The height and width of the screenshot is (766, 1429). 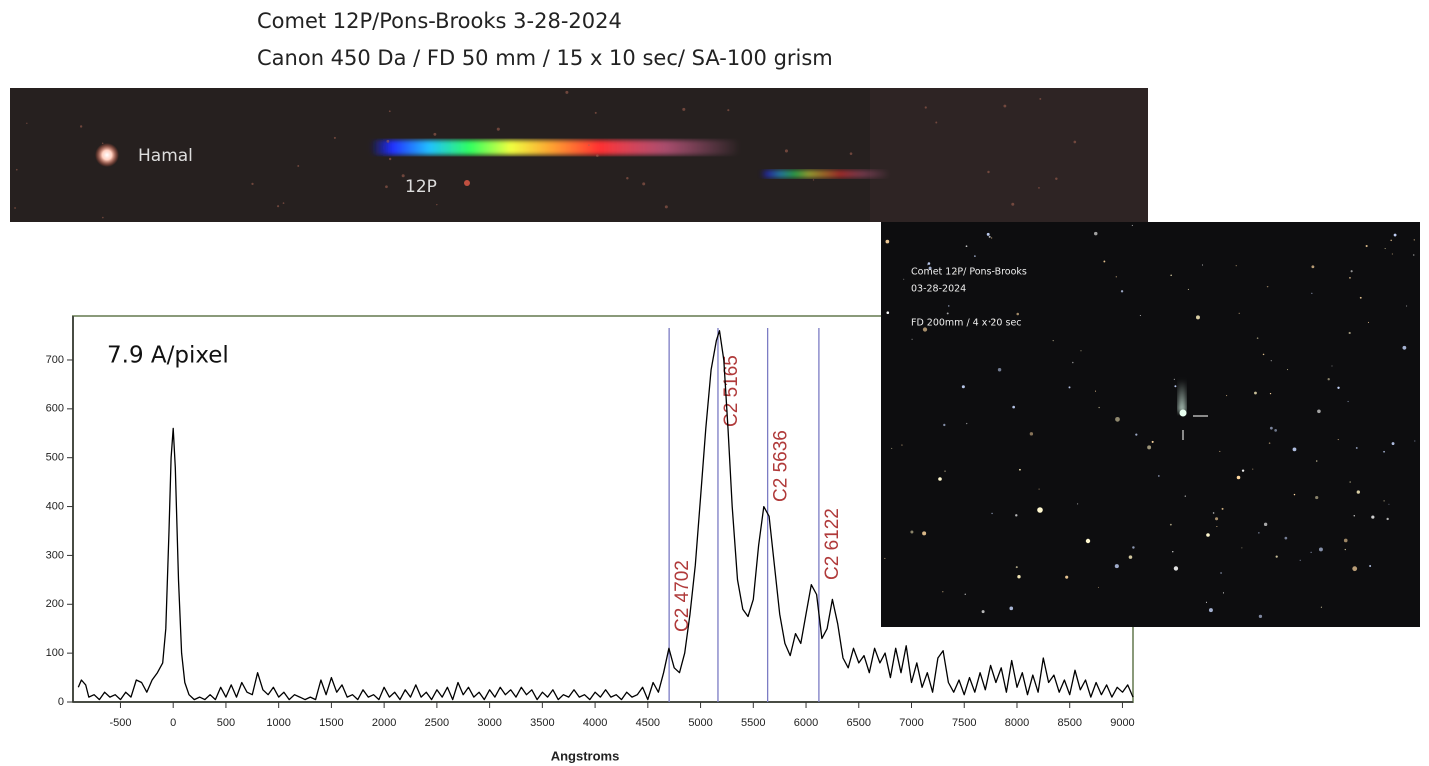 I want to click on x-tick-label: 5000, so click(x=700, y=723).